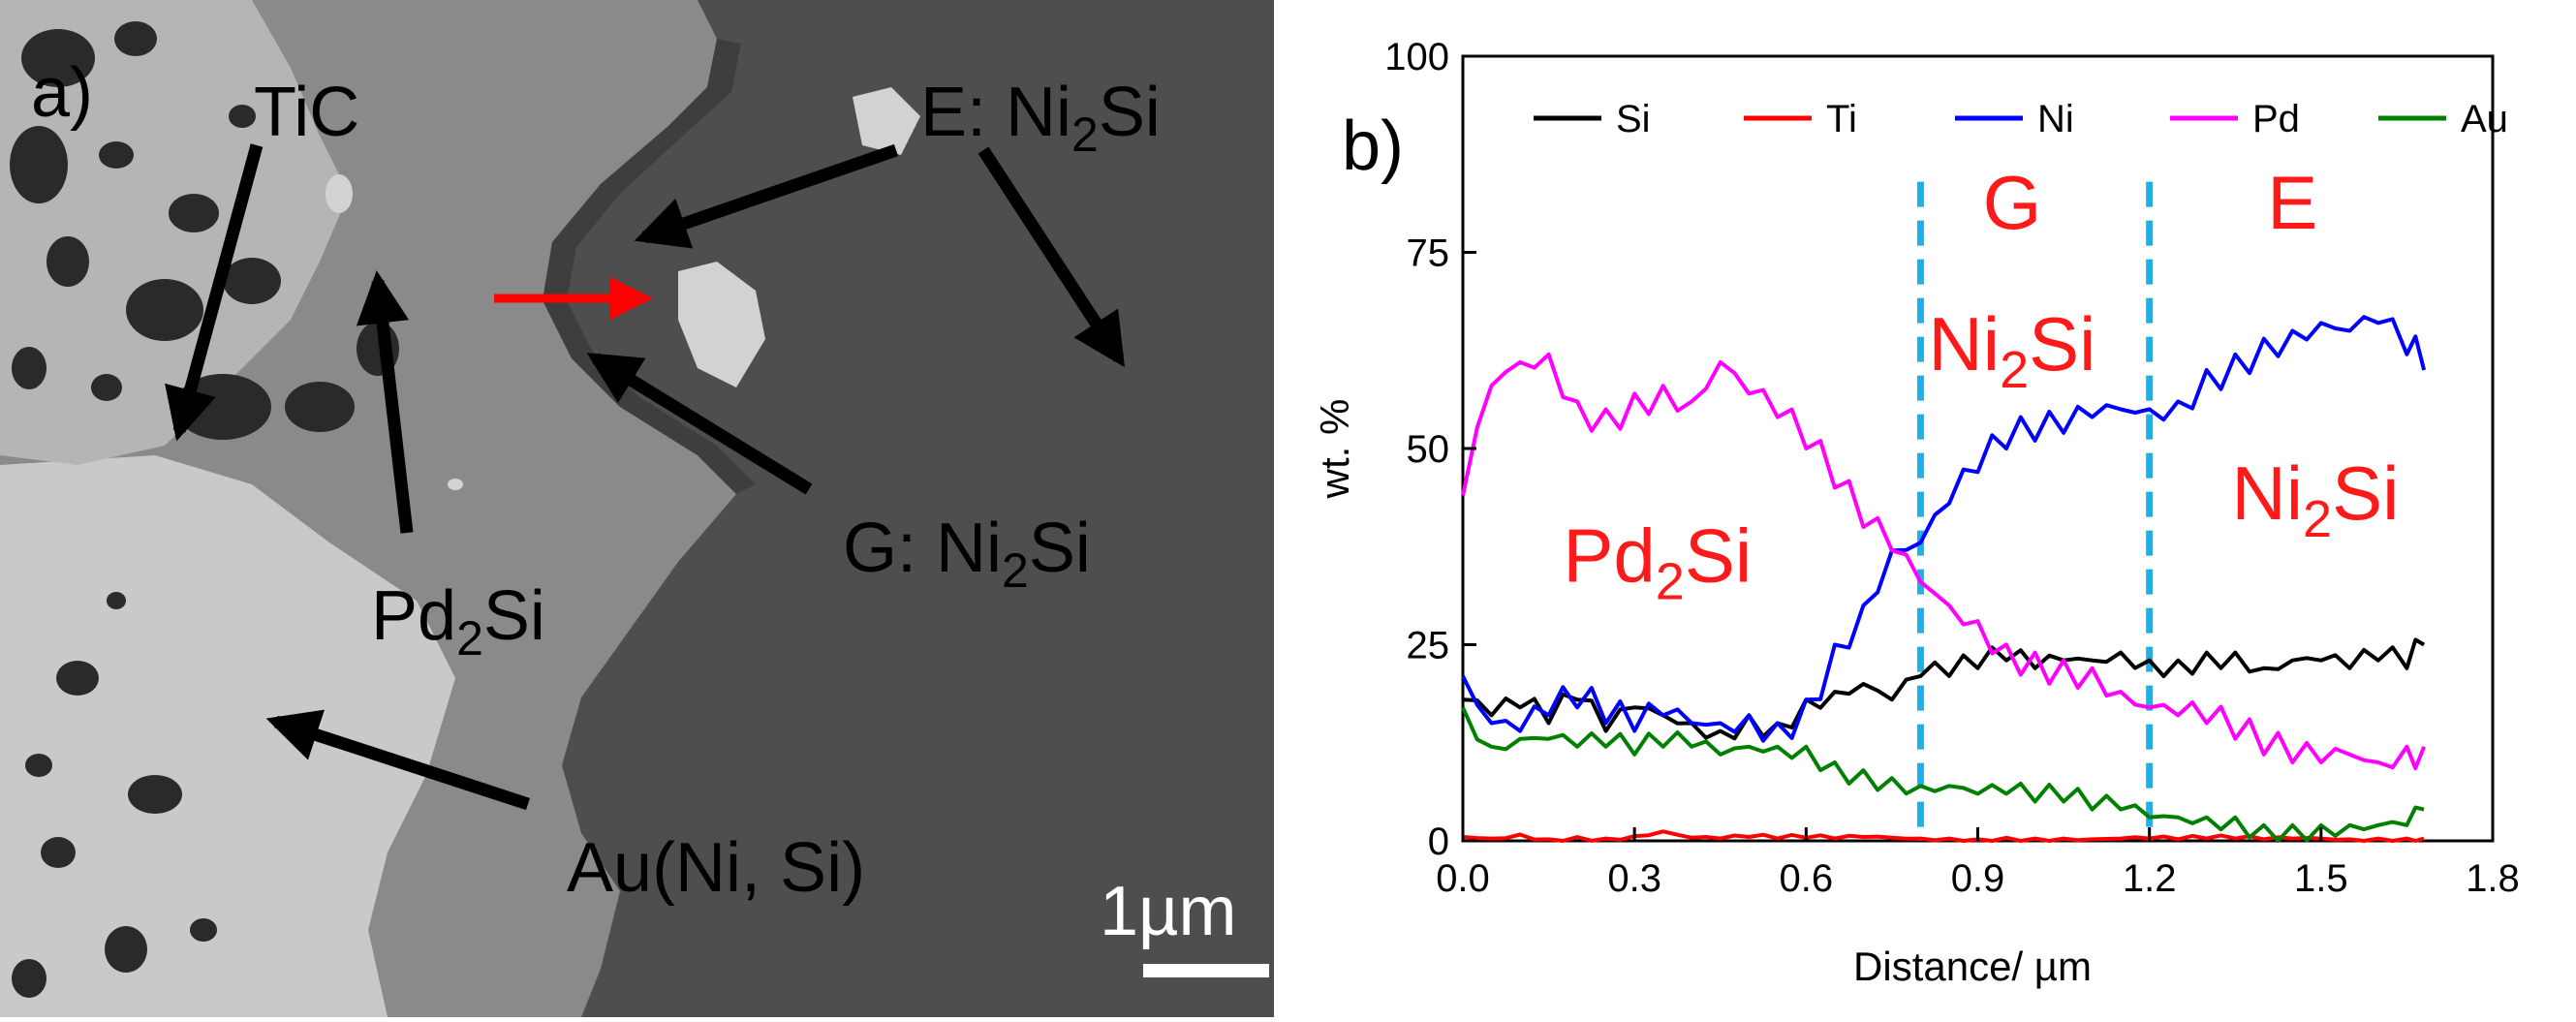 This screenshot has height=1022, width=2576. What do you see at coordinates (1633, 119) in the screenshot?
I see `legend-label-si: Si` at bounding box center [1633, 119].